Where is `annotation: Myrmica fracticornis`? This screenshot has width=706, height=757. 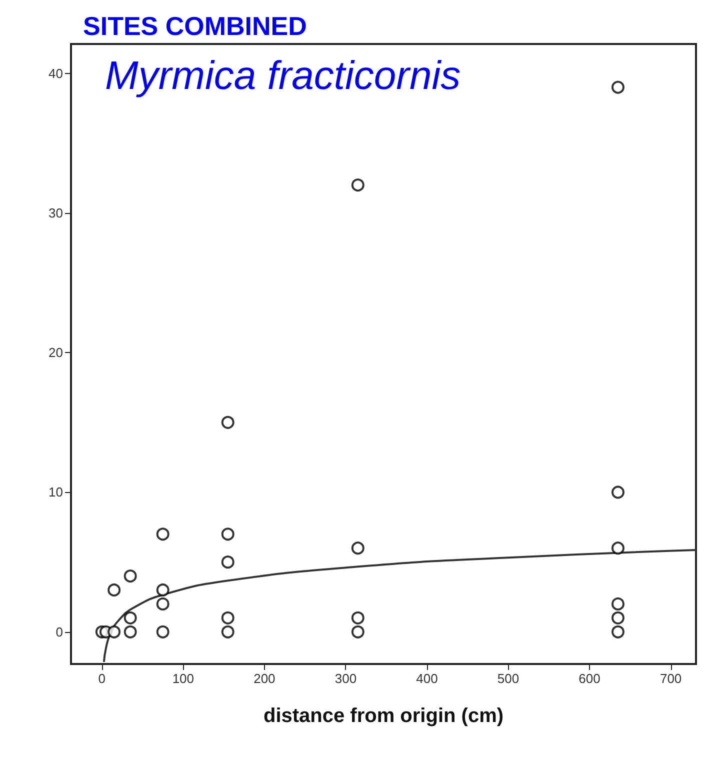 annotation: Myrmica fracticornis is located at coordinates (283, 76).